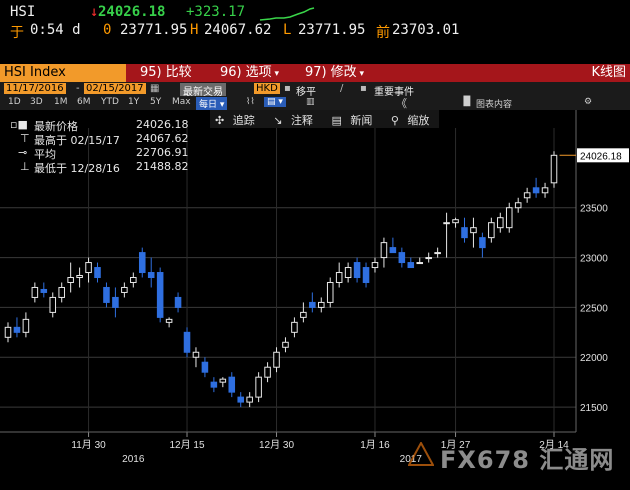 This screenshot has height=490, width=630. I want to click on open-value: 23771.95, so click(154, 30).